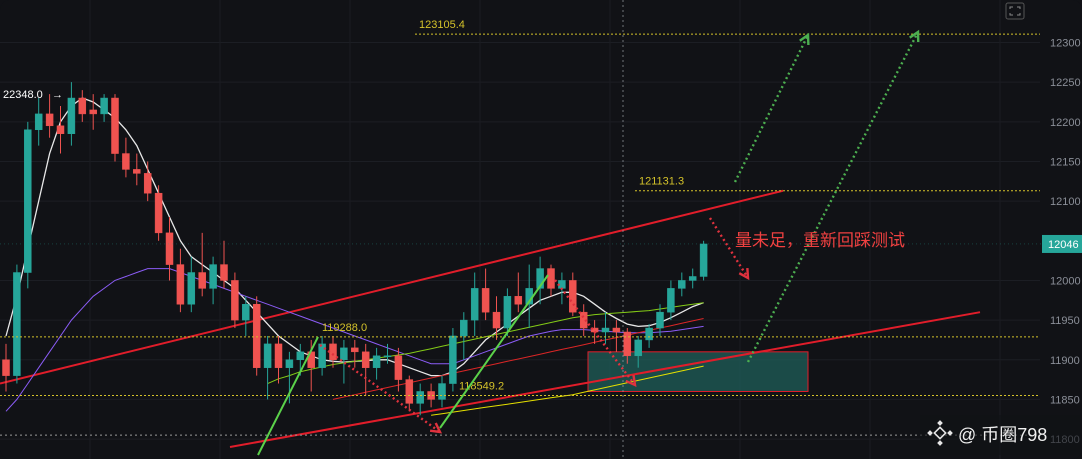  I want to click on price-tick-label: 11950, so click(1065, 321).